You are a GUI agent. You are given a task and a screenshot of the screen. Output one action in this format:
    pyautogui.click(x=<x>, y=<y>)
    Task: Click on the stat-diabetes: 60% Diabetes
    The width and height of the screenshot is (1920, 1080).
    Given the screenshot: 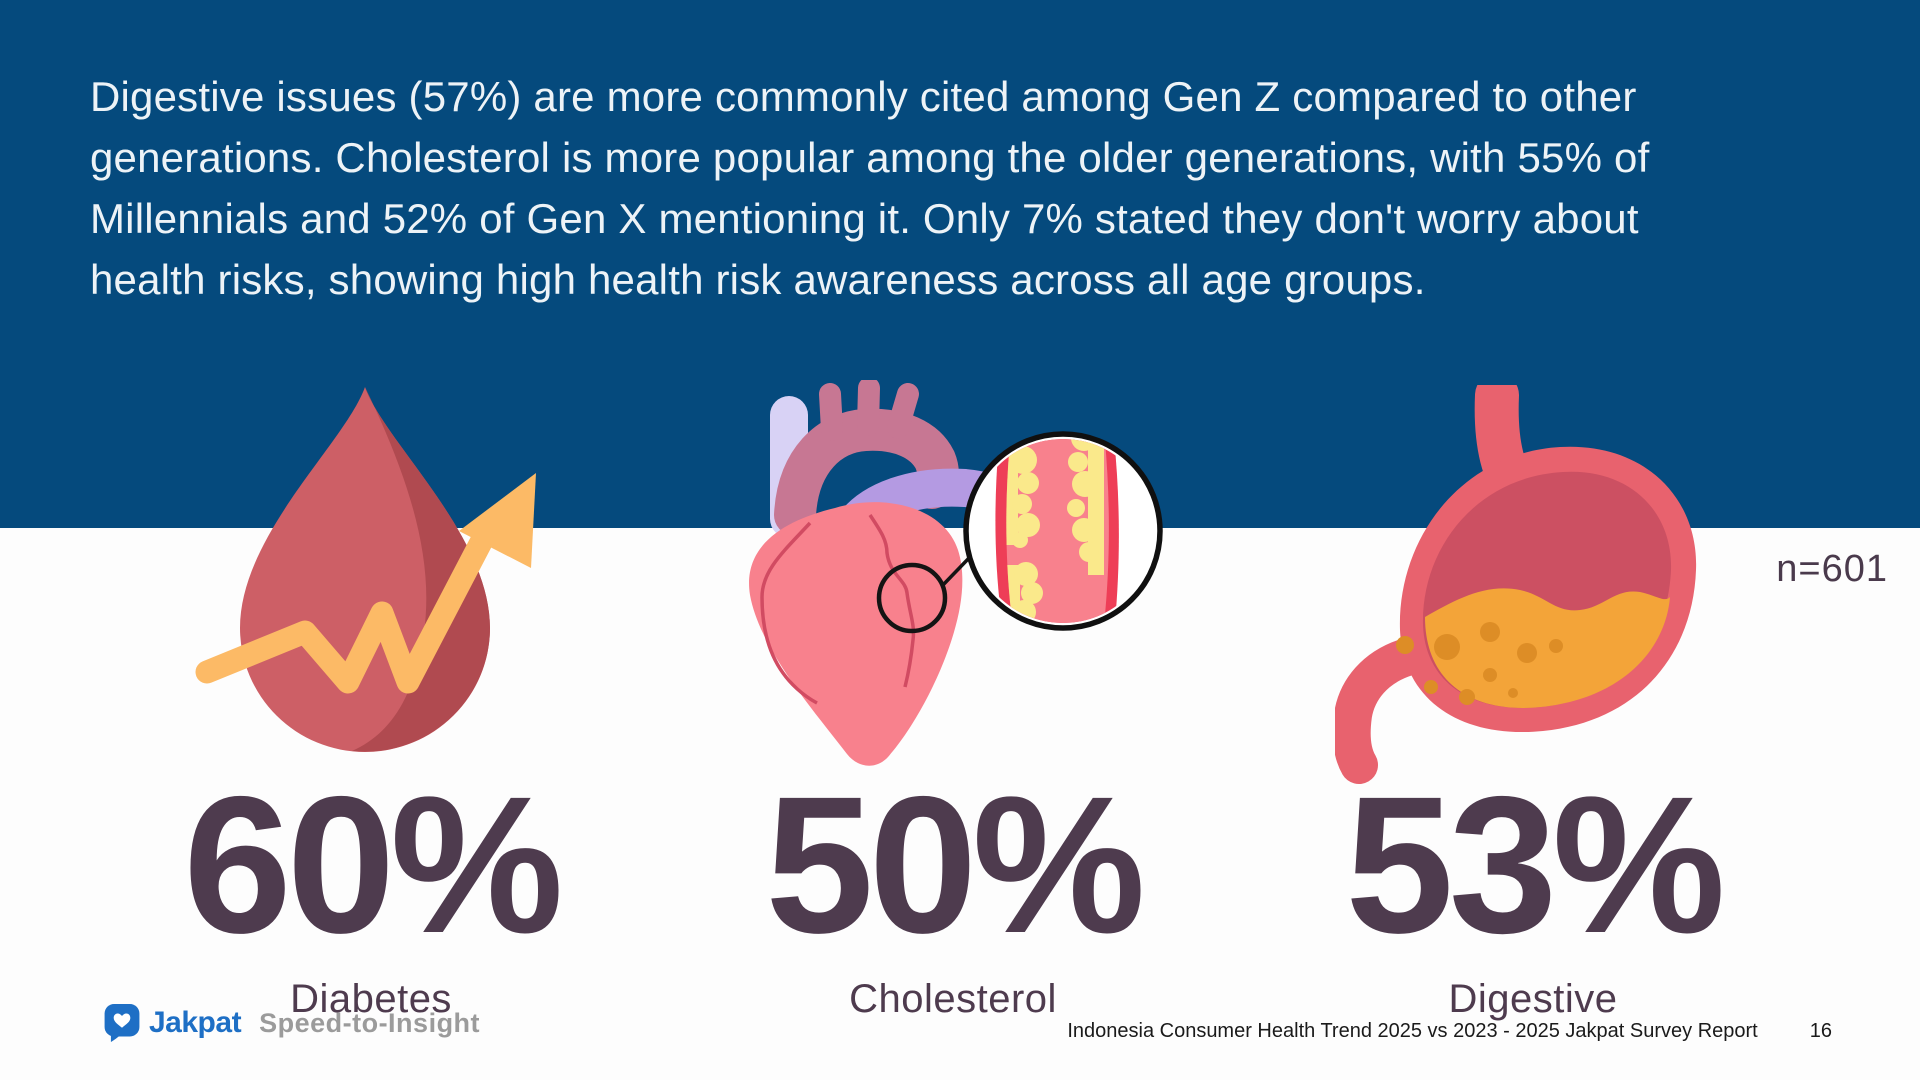 What is the action you would take?
    pyautogui.click(x=371, y=895)
    